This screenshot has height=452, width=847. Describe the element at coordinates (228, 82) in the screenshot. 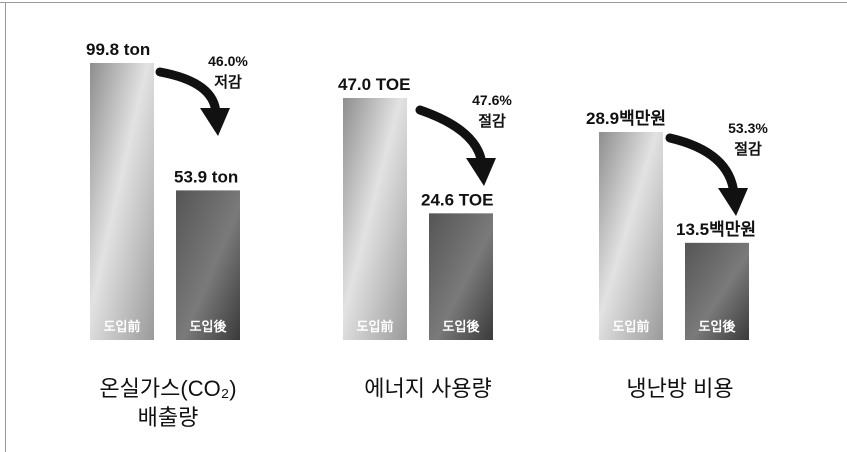

I see `reduction-word: 저감` at that location.